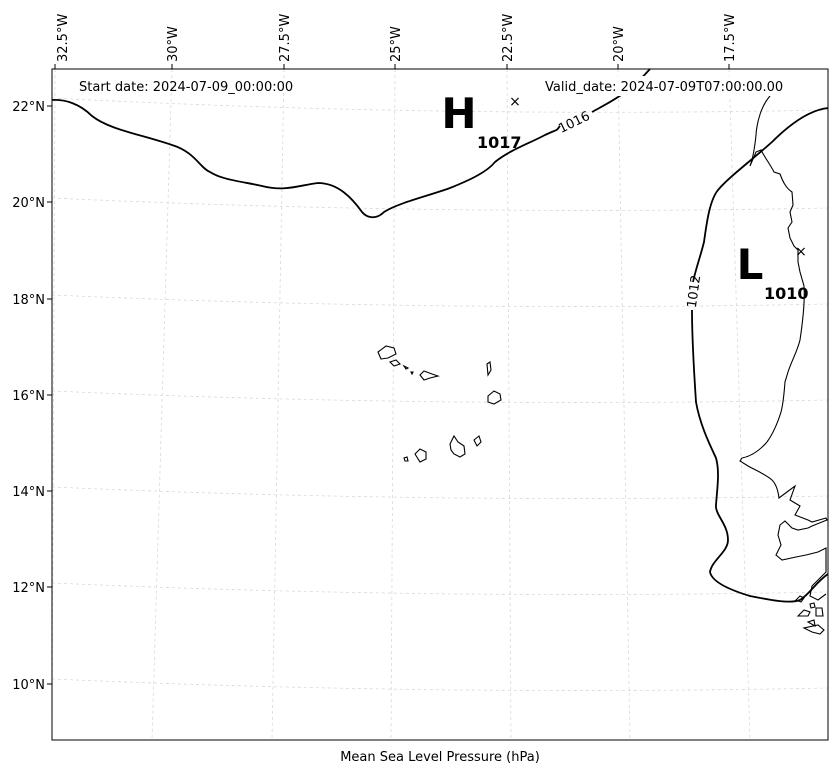 The height and width of the screenshot is (783, 837). What do you see at coordinates (429, 375) in the screenshot?
I see `island-sao-nicolau` at bounding box center [429, 375].